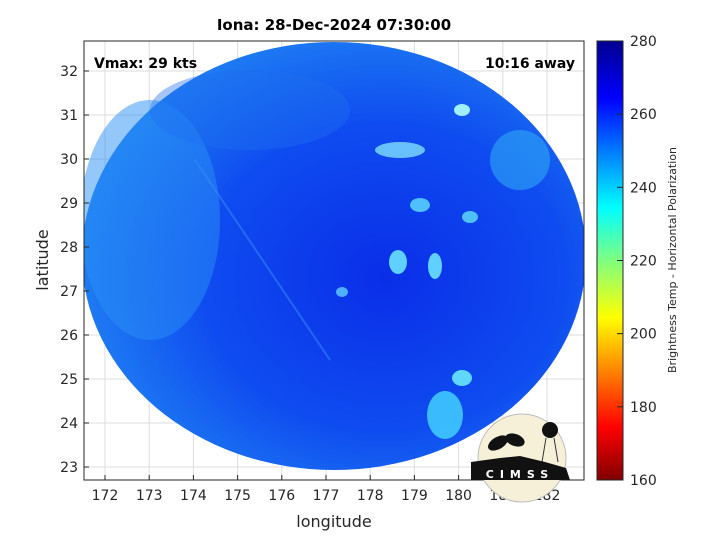  Describe the element at coordinates (520, 474) in the screenshot. I see `logo-text: CIMSS` at that location.